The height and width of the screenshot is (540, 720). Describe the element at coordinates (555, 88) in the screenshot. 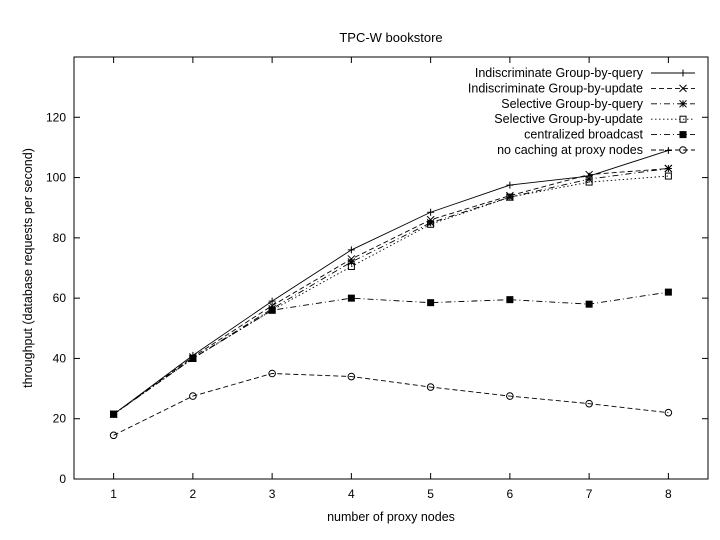

I see `legend-label: Indiscriminate Group-by-update` at that location.